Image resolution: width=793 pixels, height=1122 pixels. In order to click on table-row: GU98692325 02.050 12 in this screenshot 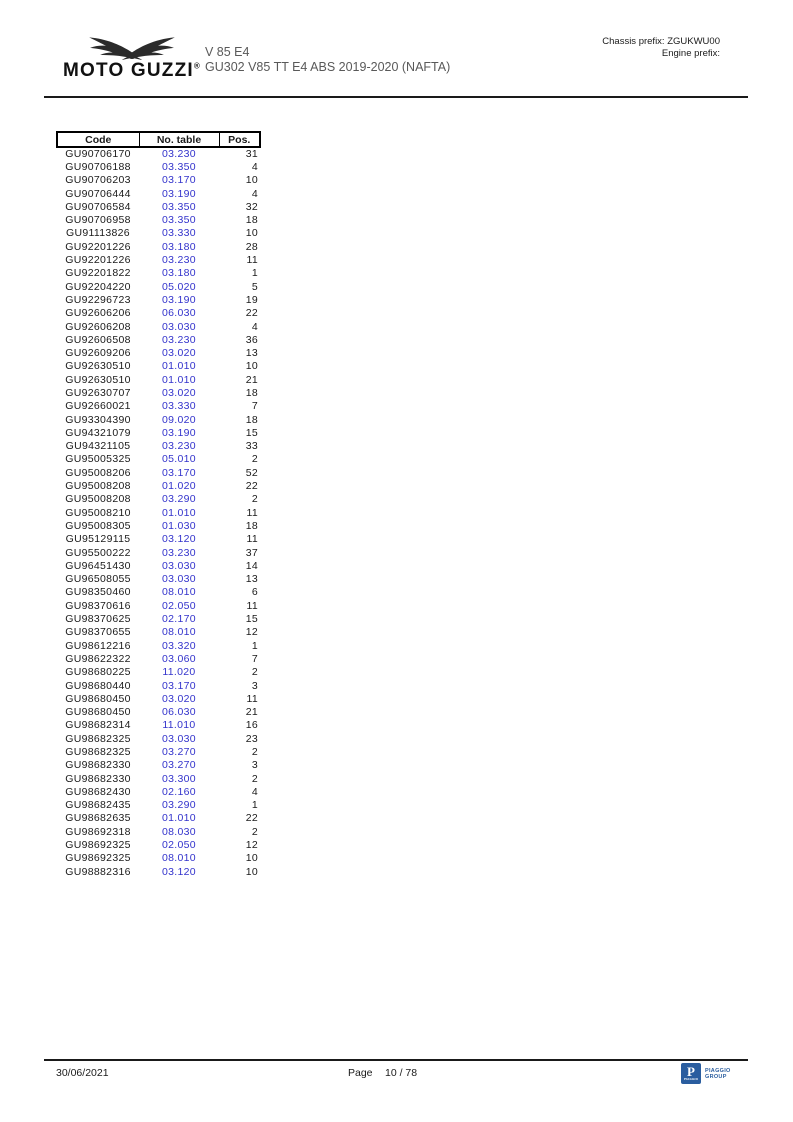, I will do `click(158, 844)`.